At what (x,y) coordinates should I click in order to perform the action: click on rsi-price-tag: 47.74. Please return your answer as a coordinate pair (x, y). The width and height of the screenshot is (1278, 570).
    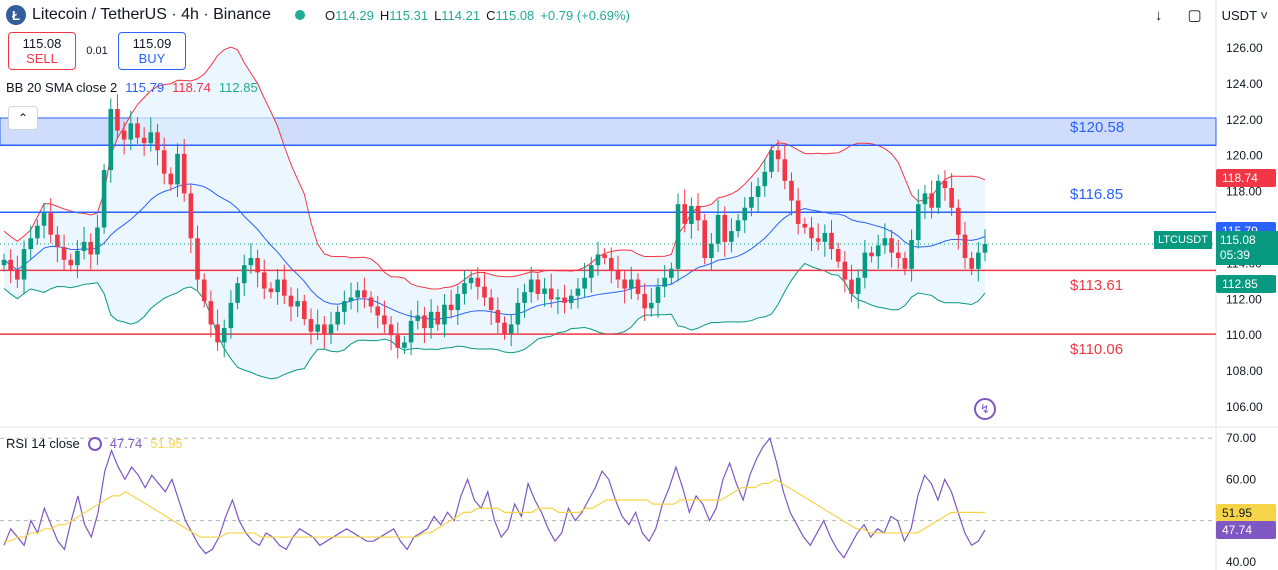
    Looking at the image, I should click on (1246, 529).